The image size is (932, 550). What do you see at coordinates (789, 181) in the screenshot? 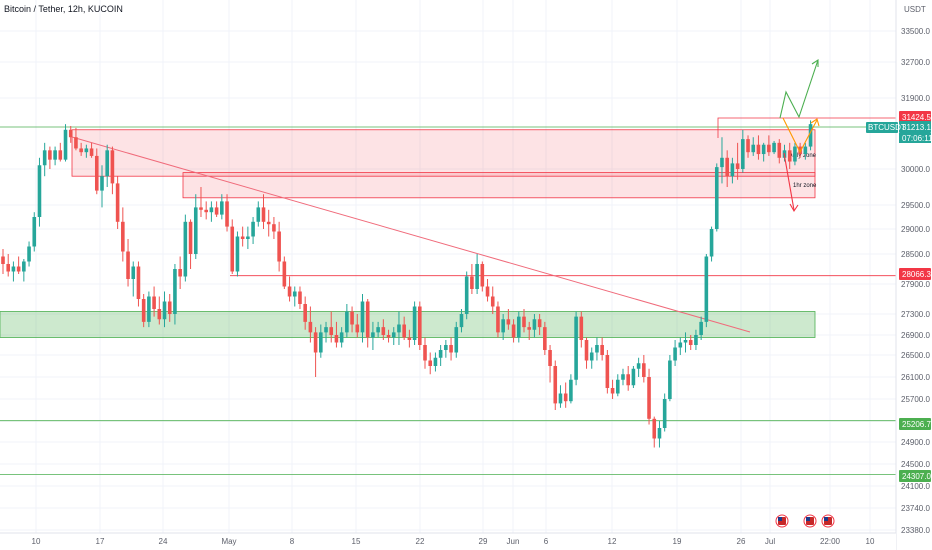
I see `bearish-projection-path` at bounding box center [789, 181].